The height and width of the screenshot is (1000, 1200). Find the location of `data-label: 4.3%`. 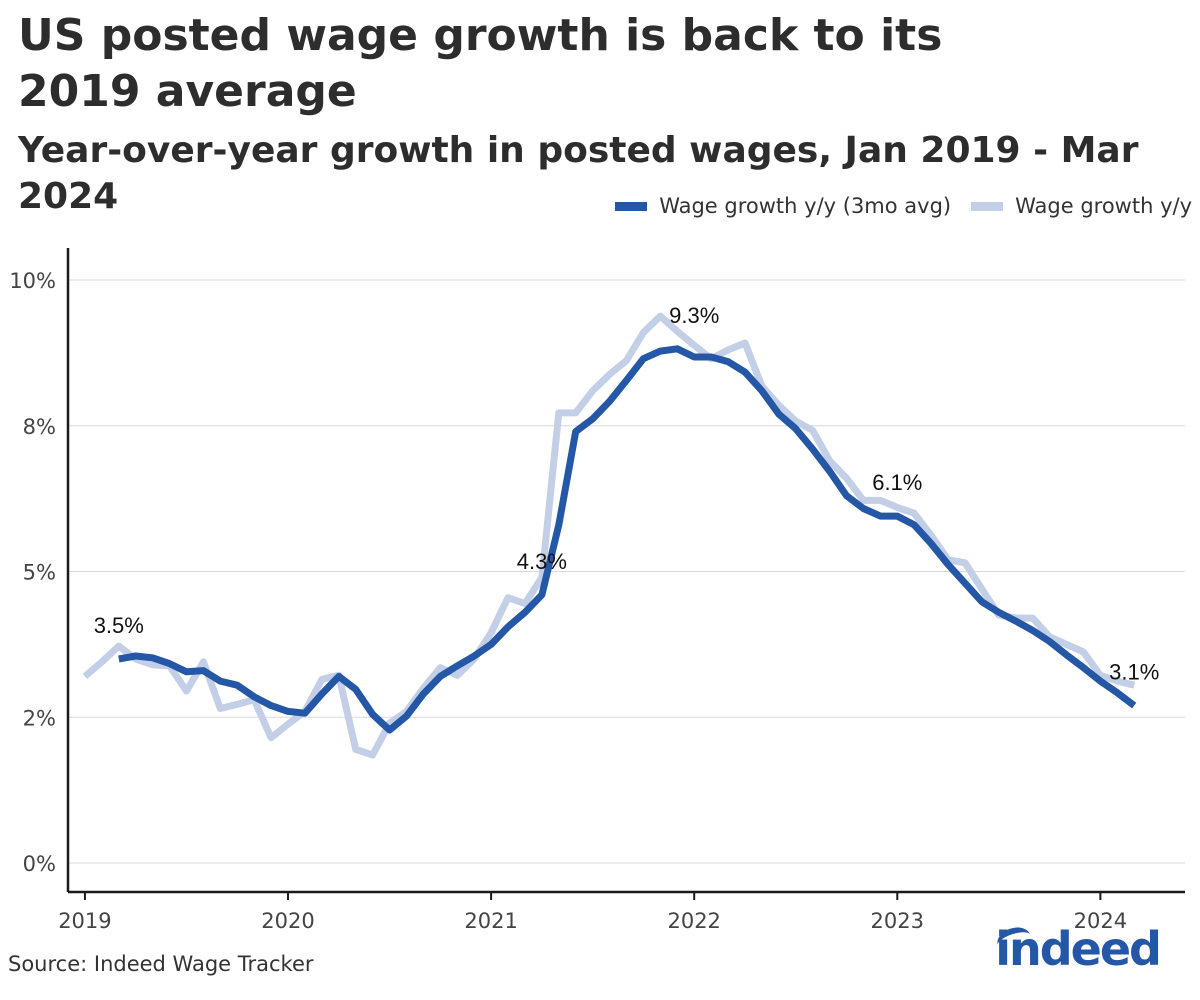

data-label: 4.3% is located at coordinates (542, 561).